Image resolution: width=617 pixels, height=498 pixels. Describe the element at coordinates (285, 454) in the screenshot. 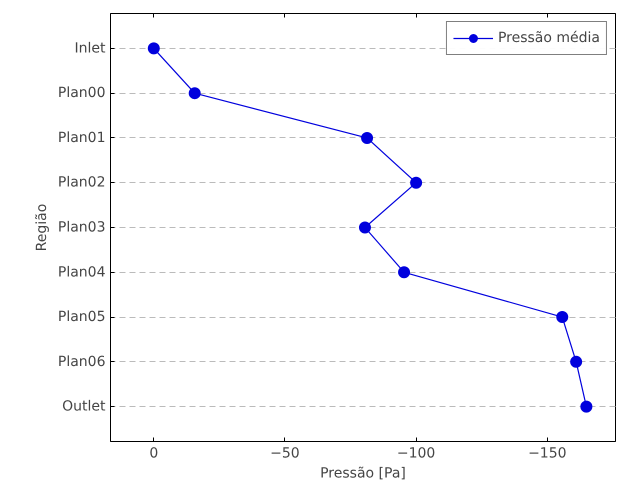

I see `x-tick-label: −50` at that location.